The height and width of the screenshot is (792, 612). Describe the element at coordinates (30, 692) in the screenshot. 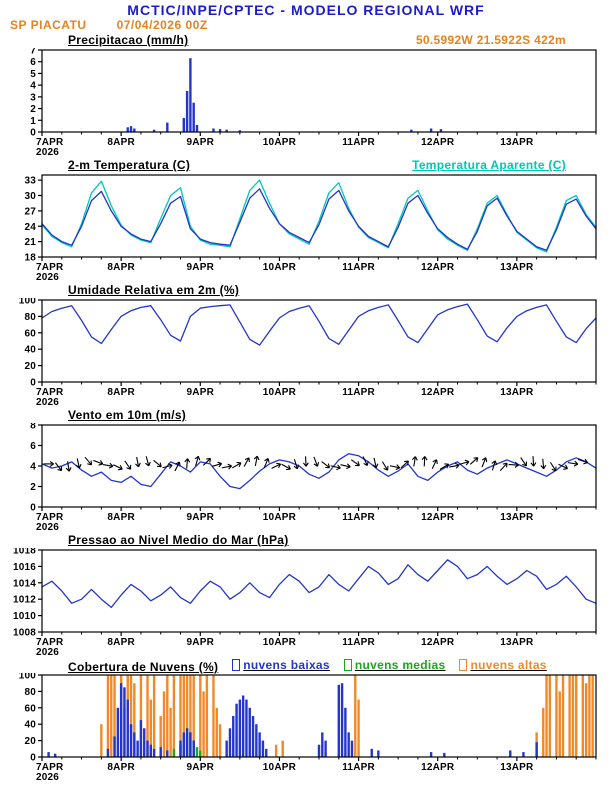

I see `svg-text: 80` at that location.